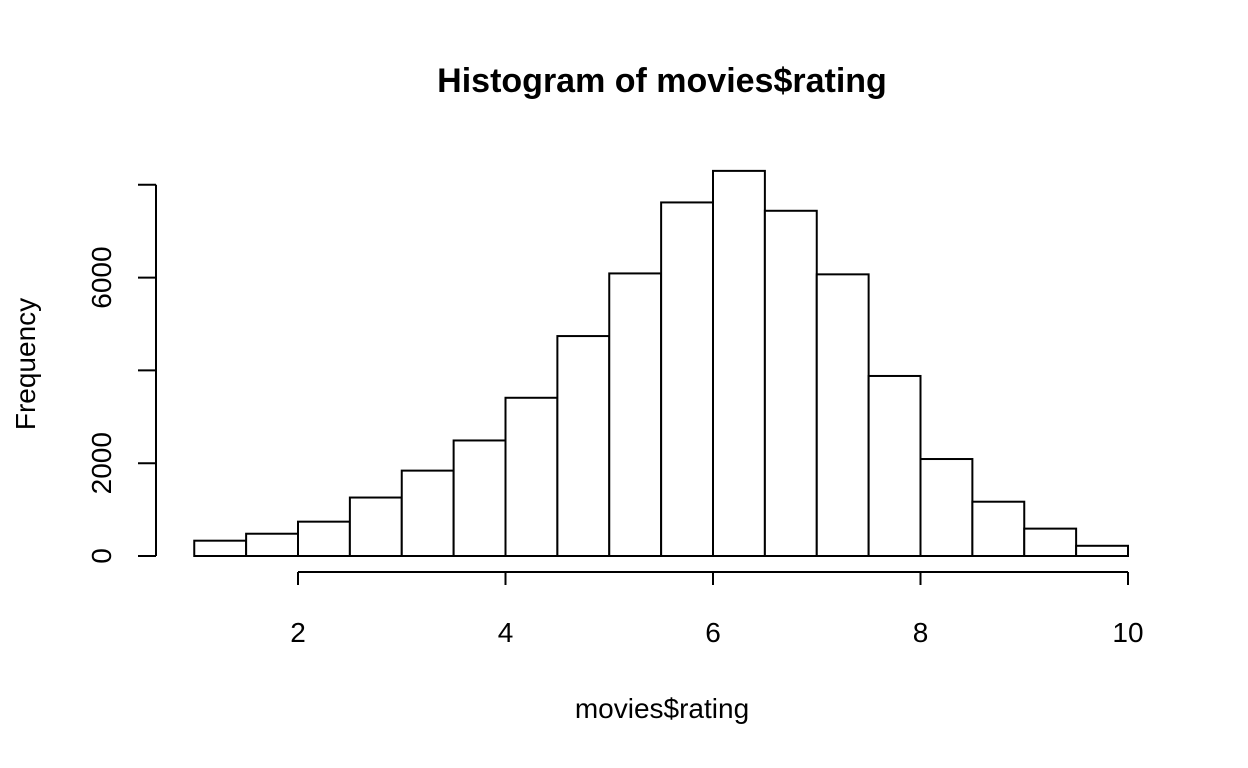 This screenshot has width=1248, height=768. I want to click on y-axis-label: Frequency, so click(25, 364).